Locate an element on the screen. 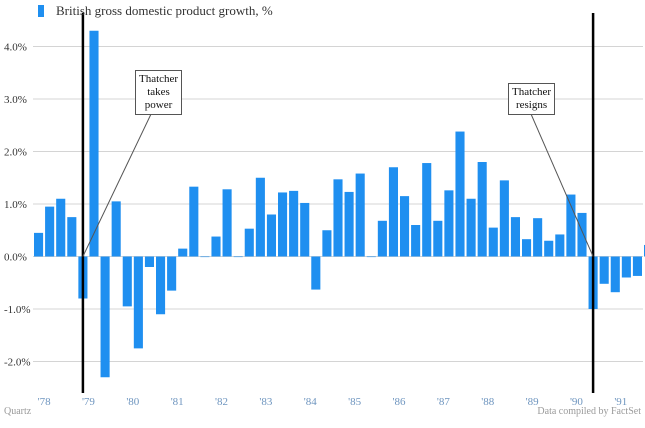  x-tick-label: '86 is located at coordinates (399, 402).